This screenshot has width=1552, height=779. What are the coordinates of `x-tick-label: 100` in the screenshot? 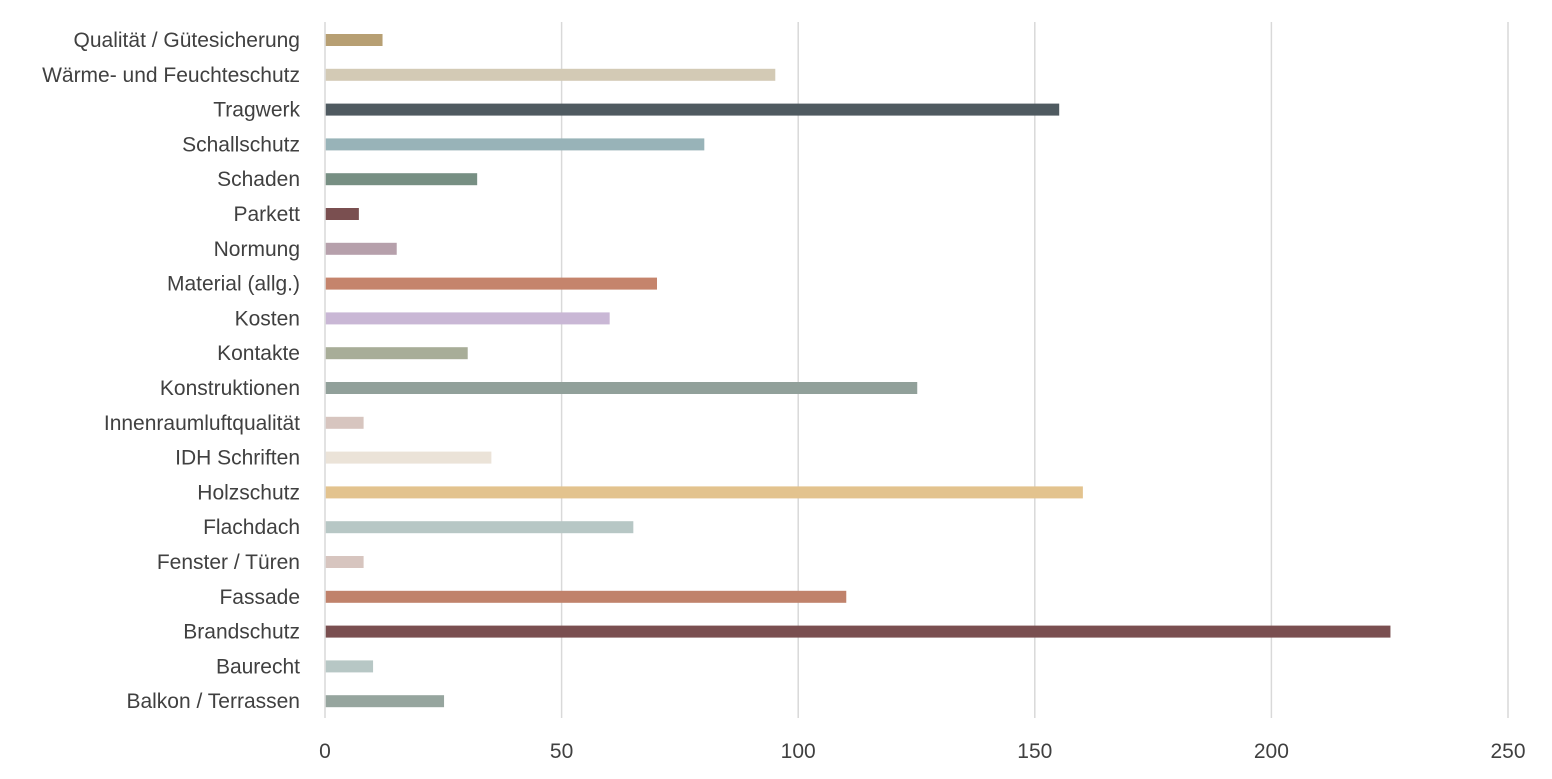 It's located at (798, 751).